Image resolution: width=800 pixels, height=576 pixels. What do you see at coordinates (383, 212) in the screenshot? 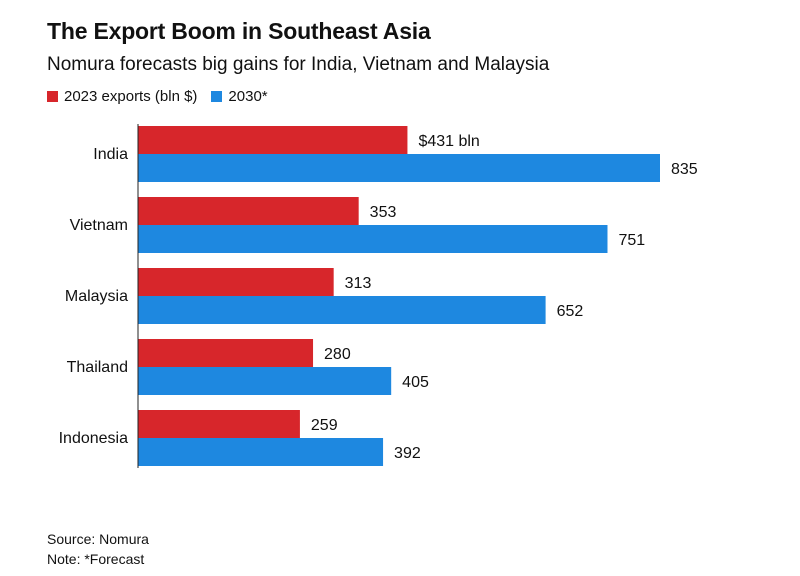
I see `value-label-vietnam-2023: 353` at bounding box center [383, 212].